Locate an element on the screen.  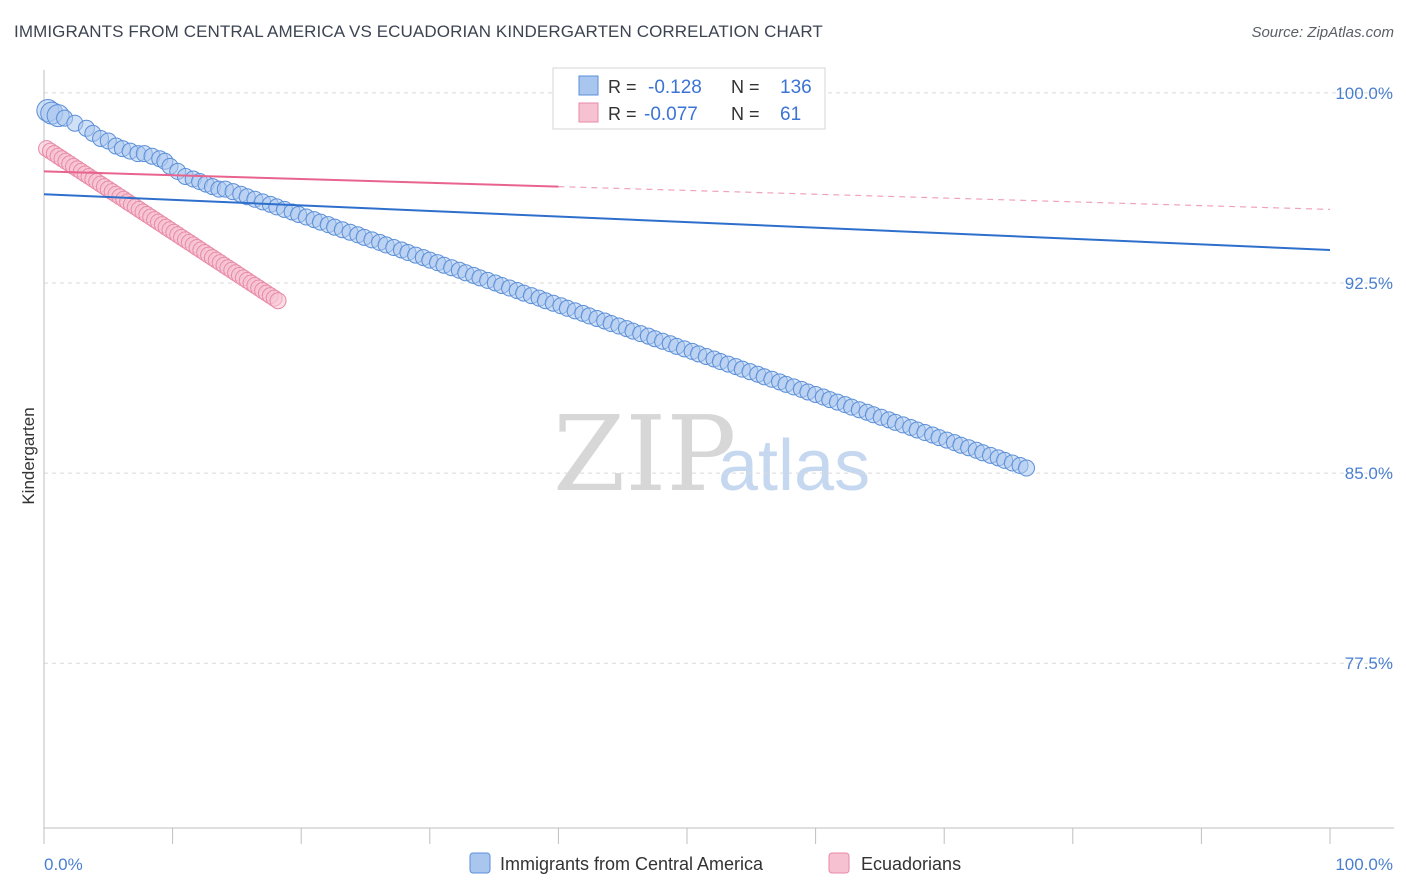
trend-lines is located at coordinates (687, 210).